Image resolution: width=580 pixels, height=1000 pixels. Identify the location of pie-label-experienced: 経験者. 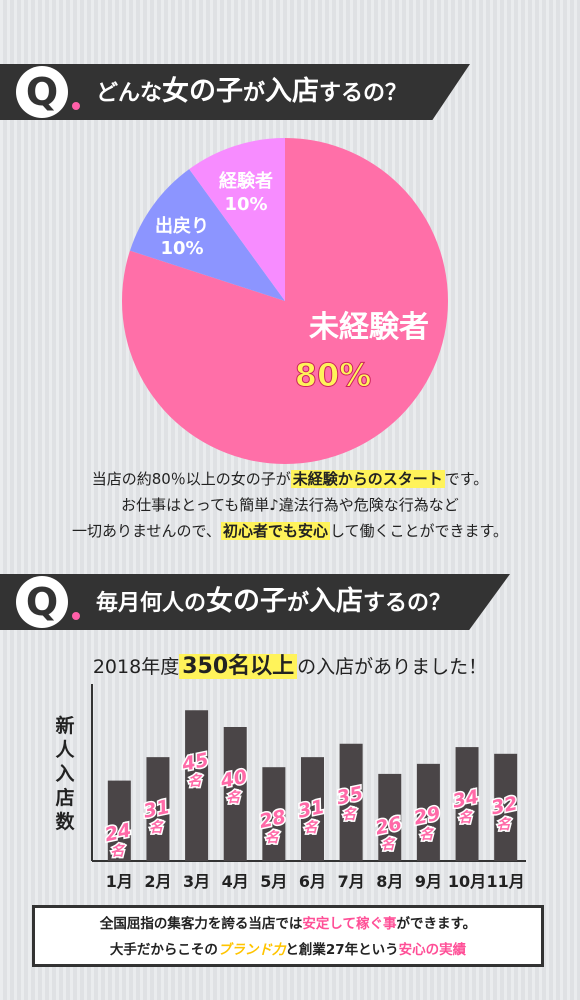
(246, 181).